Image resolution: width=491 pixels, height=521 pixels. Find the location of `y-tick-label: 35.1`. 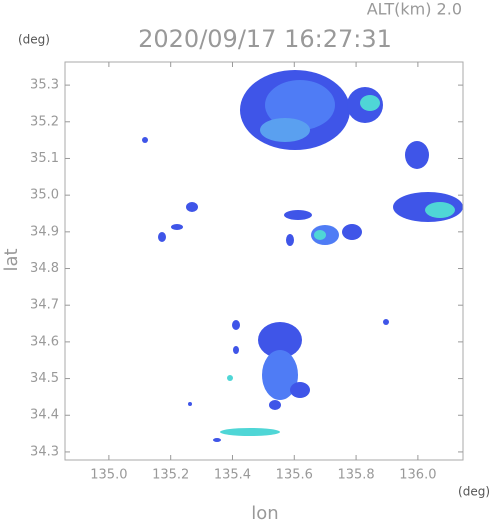

y-tick-label: 35.1 is located at coordinates (44, 158).